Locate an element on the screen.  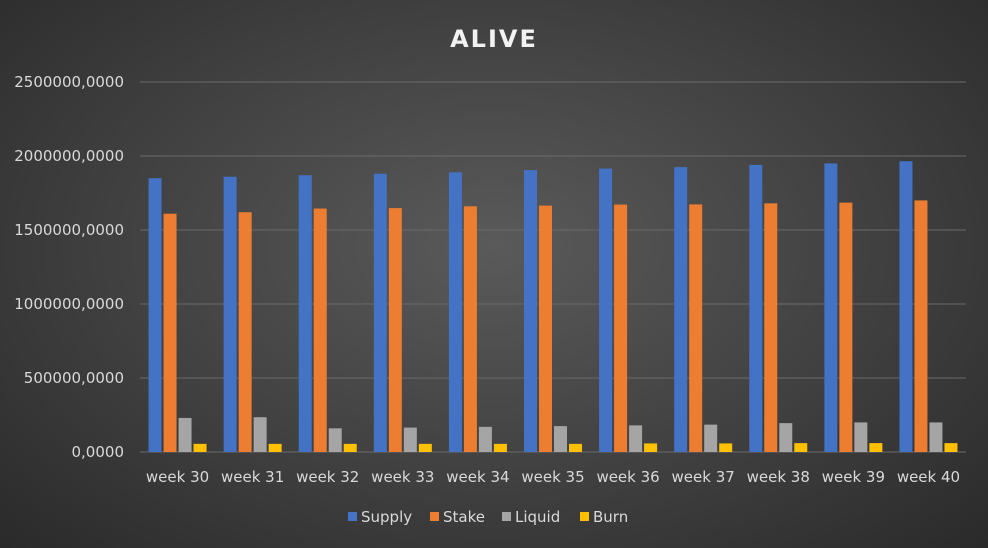
y-tick-label: 1000000,0000 is located at coordinates (69, 304).